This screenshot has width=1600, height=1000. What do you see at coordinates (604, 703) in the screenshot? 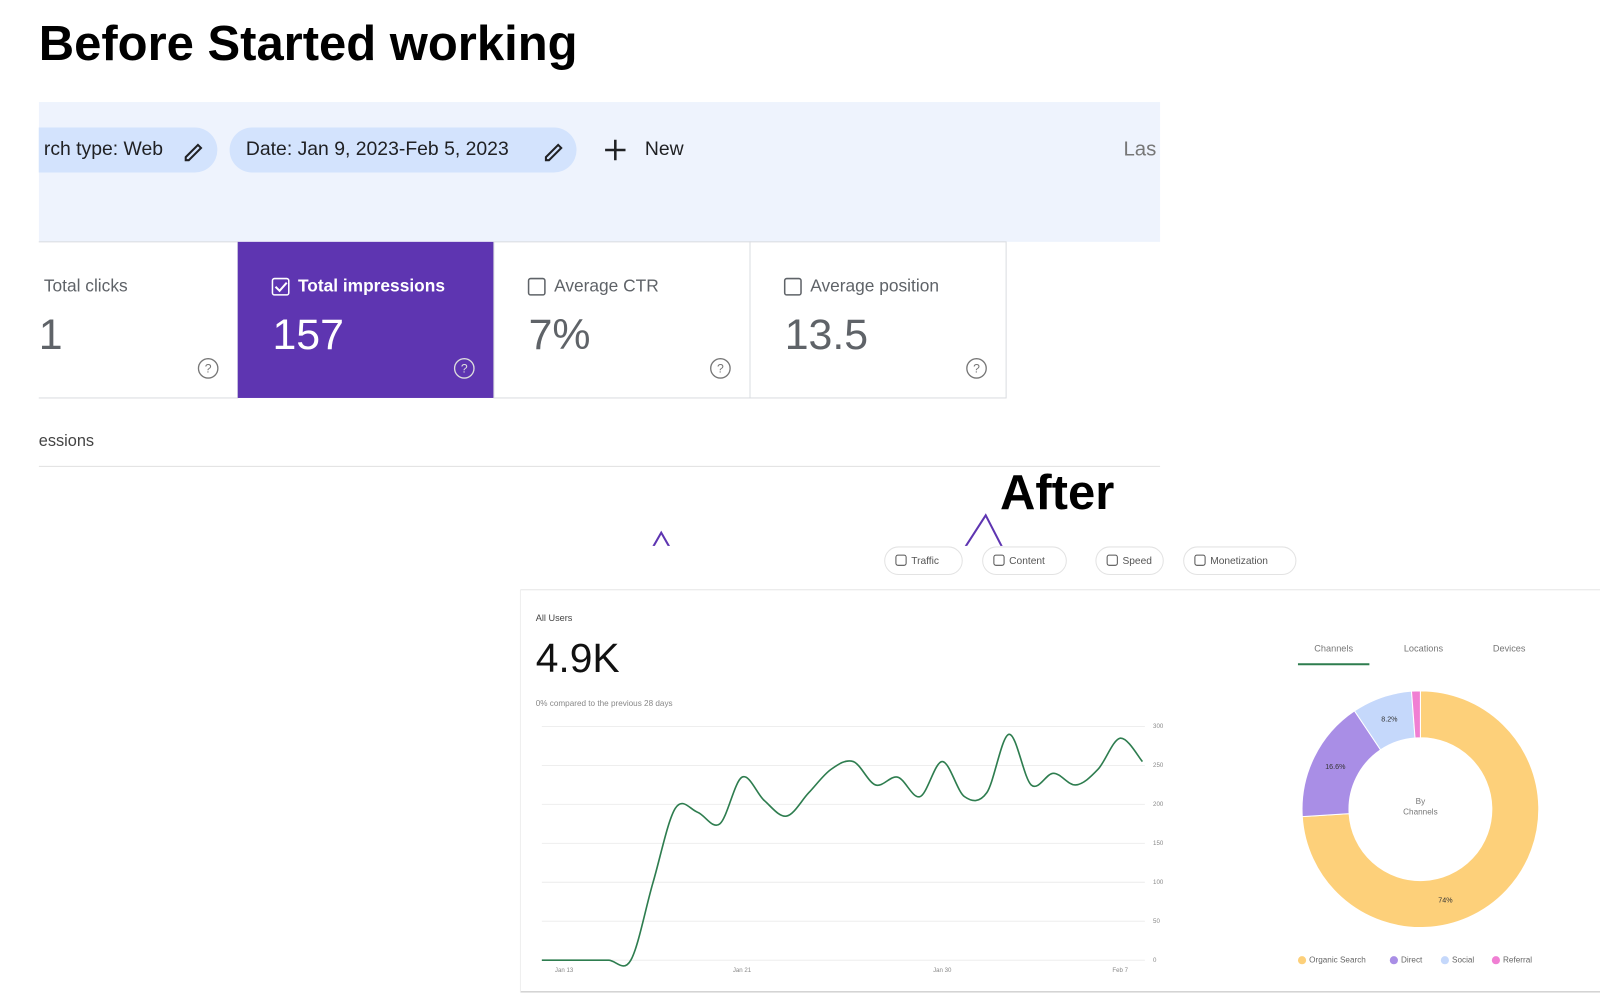
I see `comparison-text: 0% compared to the previous 28 days` at bounding box center [604, 703].